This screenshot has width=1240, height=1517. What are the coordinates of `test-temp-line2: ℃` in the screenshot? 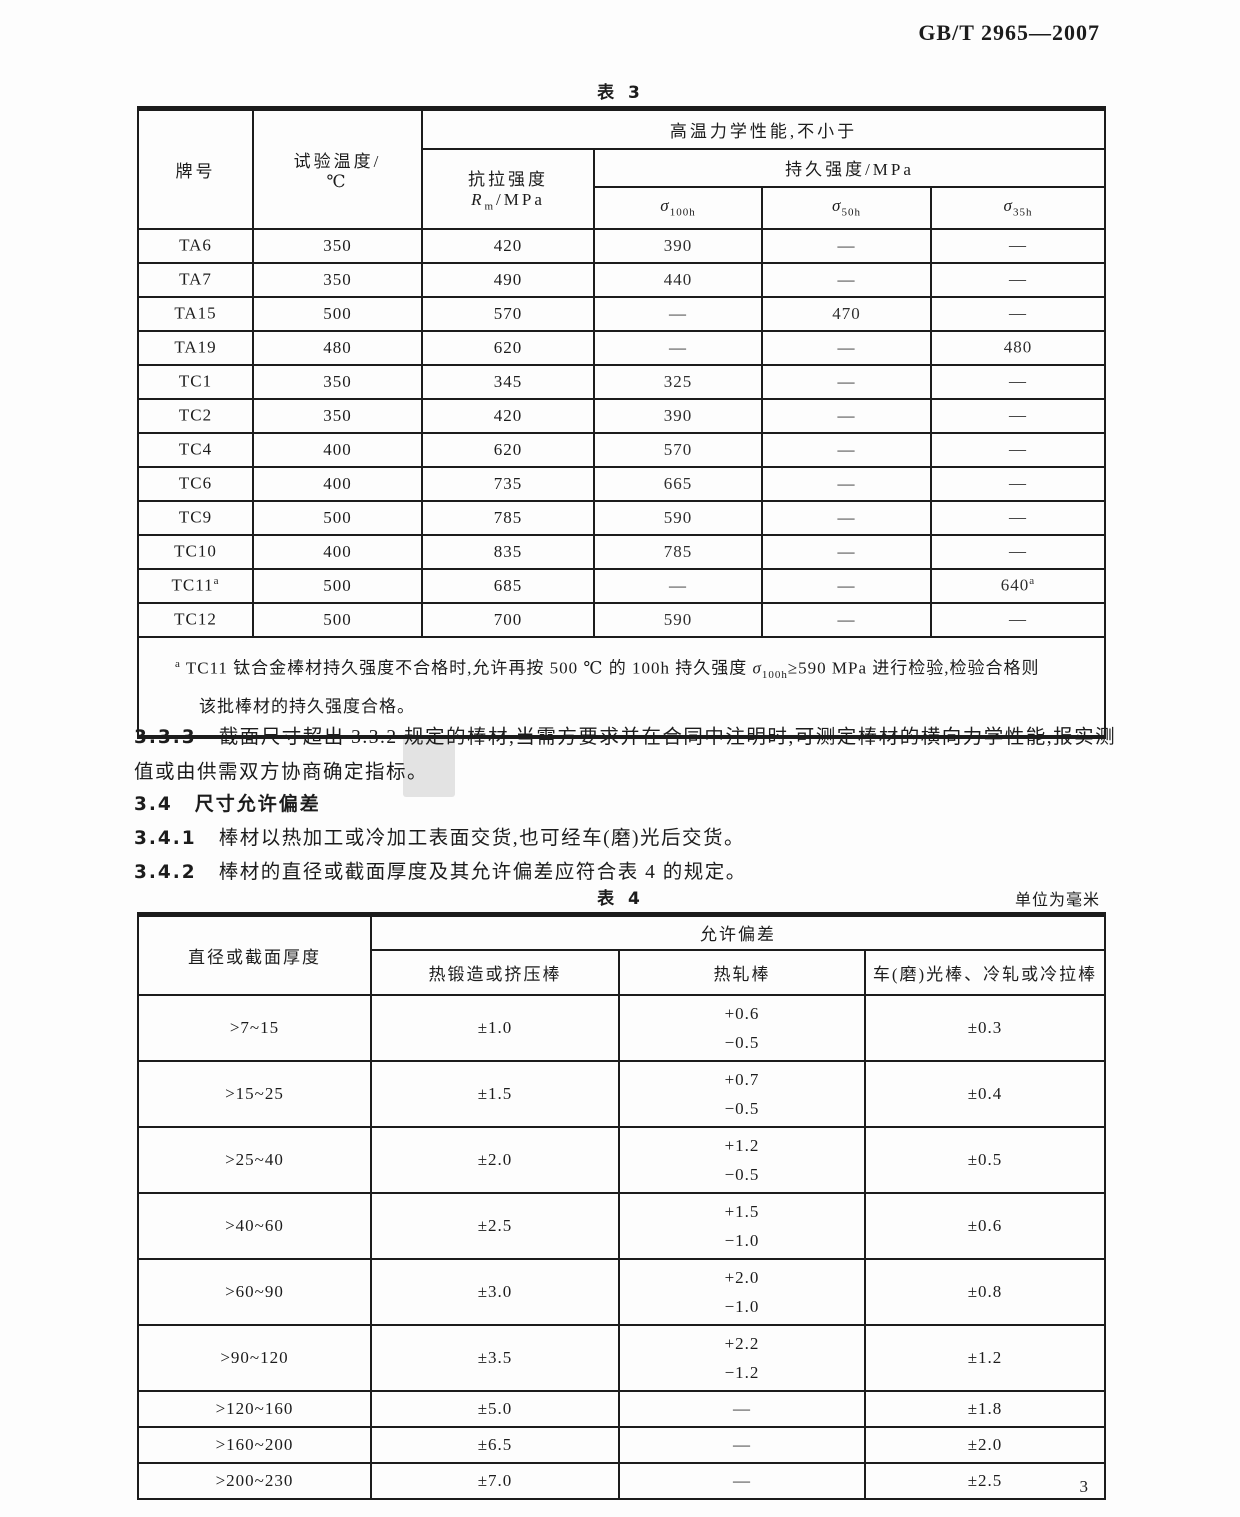 It's located at (337, 181).